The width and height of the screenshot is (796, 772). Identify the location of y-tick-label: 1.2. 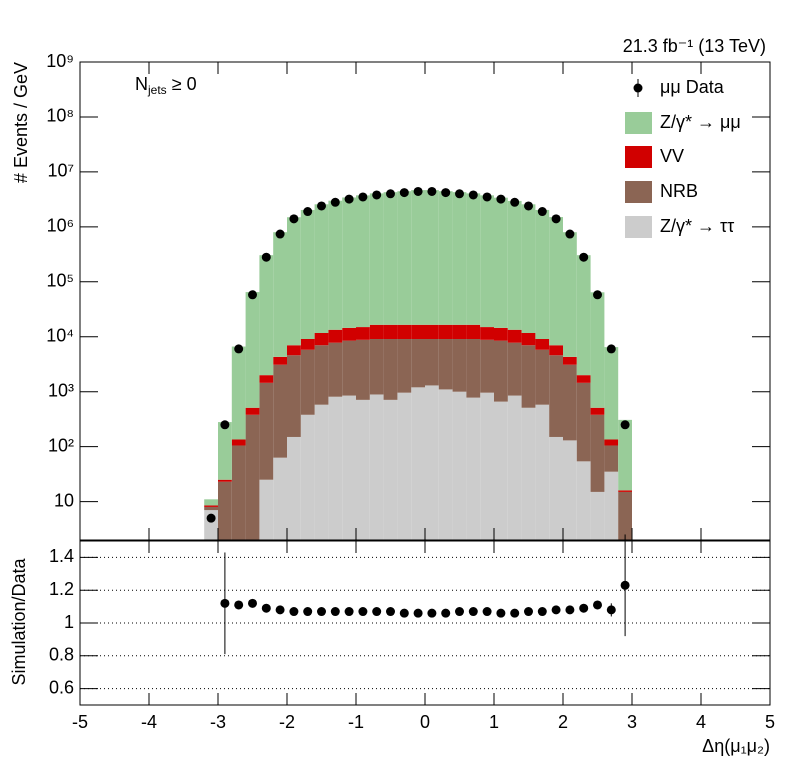
(61, 589).